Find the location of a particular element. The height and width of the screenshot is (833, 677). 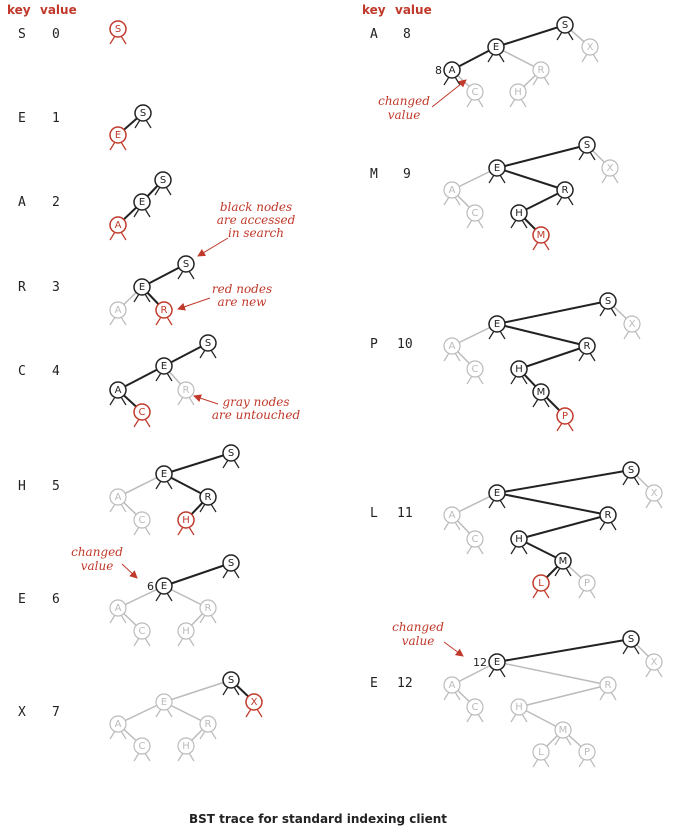

step-value: 9 is located at coordinates (407, 174).